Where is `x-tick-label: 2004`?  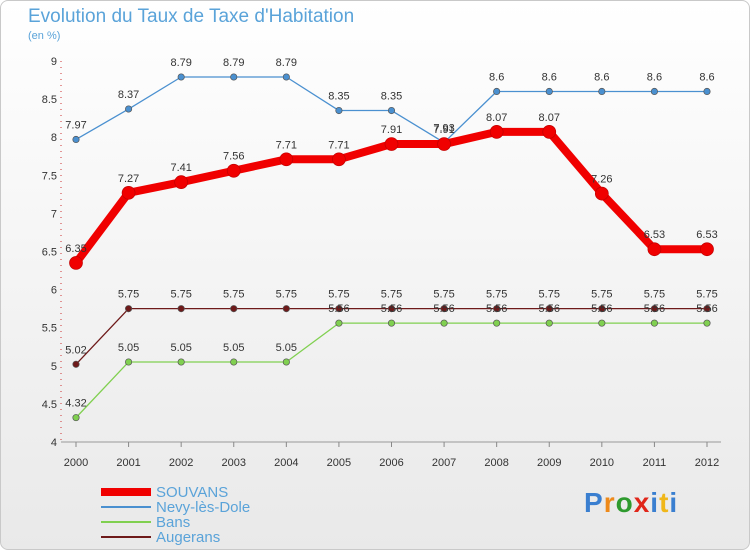
x-tick-label: 2004 is located at coordinates (286, 463).